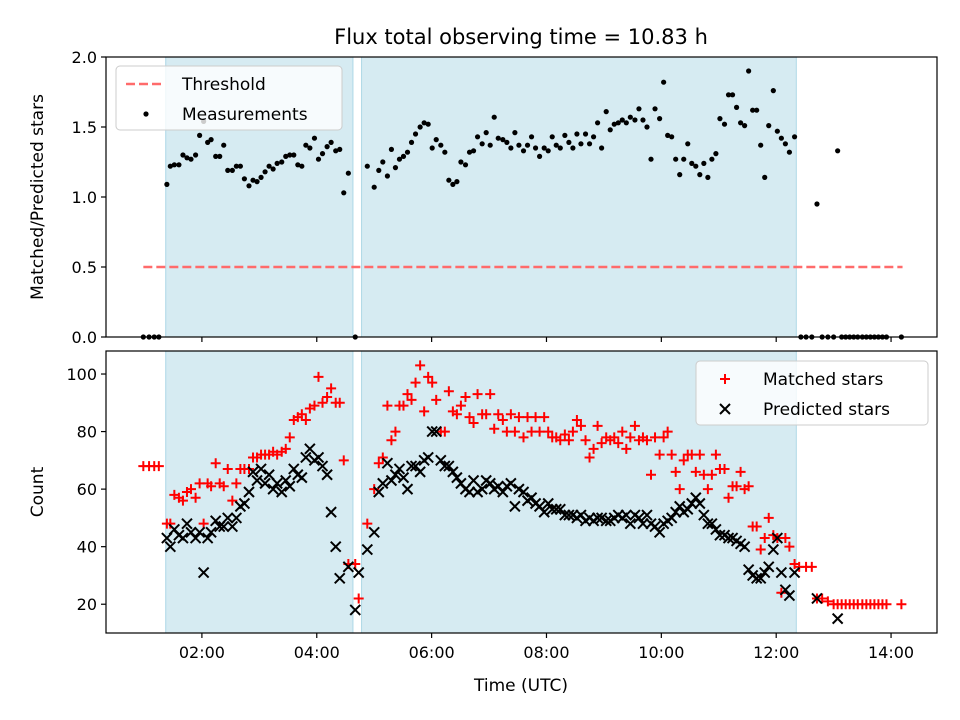 The image size is (960, 720). I want to click on x-tick-label: 12:00, so click(776, 652).